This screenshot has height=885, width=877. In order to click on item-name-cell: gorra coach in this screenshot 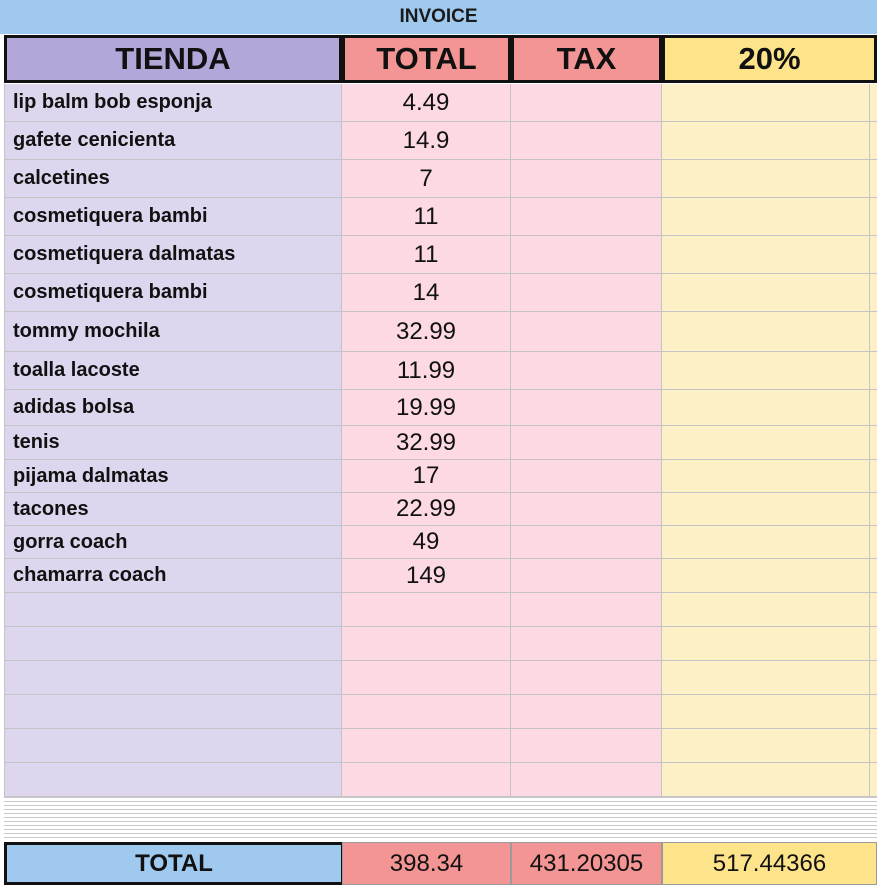, I will do `click(173, 542)`.